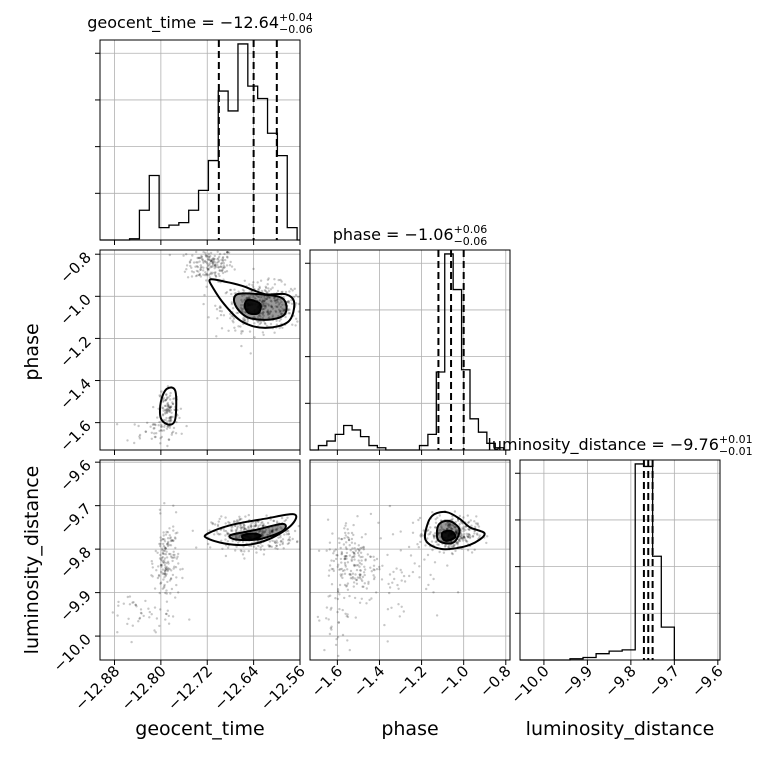 This screenshot has height=760, width=760. Describe the element at coordinates (75, 475) in the screenshot. I see `y-tick-label: −9.6` at that location.